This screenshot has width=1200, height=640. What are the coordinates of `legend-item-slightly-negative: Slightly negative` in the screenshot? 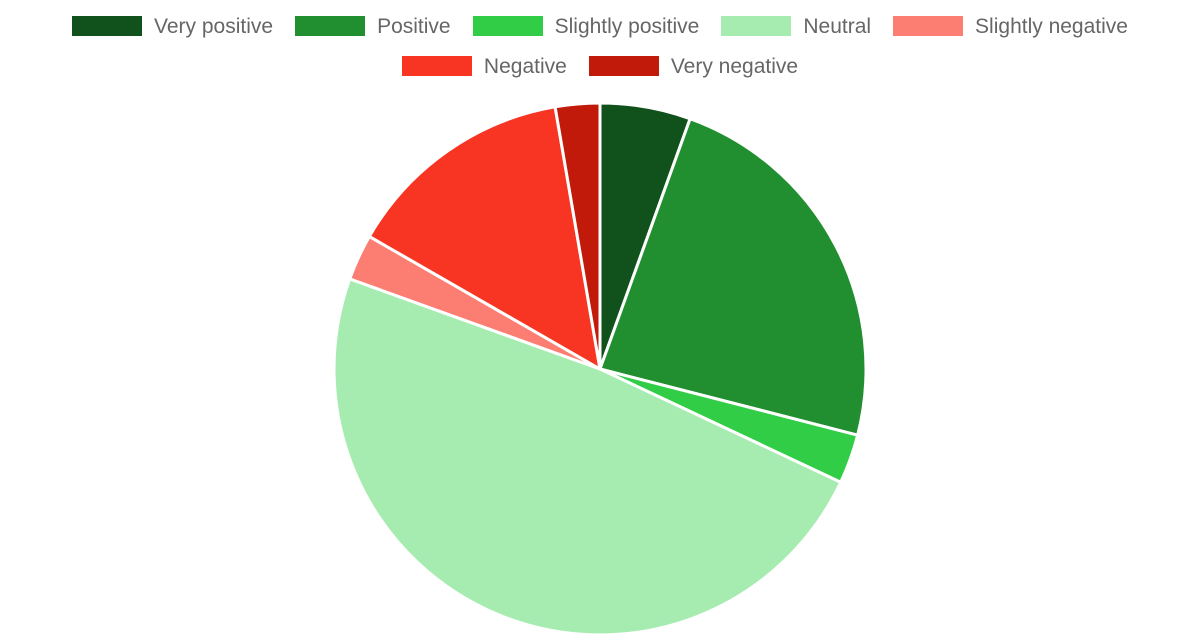 It's located at (1010, 26).